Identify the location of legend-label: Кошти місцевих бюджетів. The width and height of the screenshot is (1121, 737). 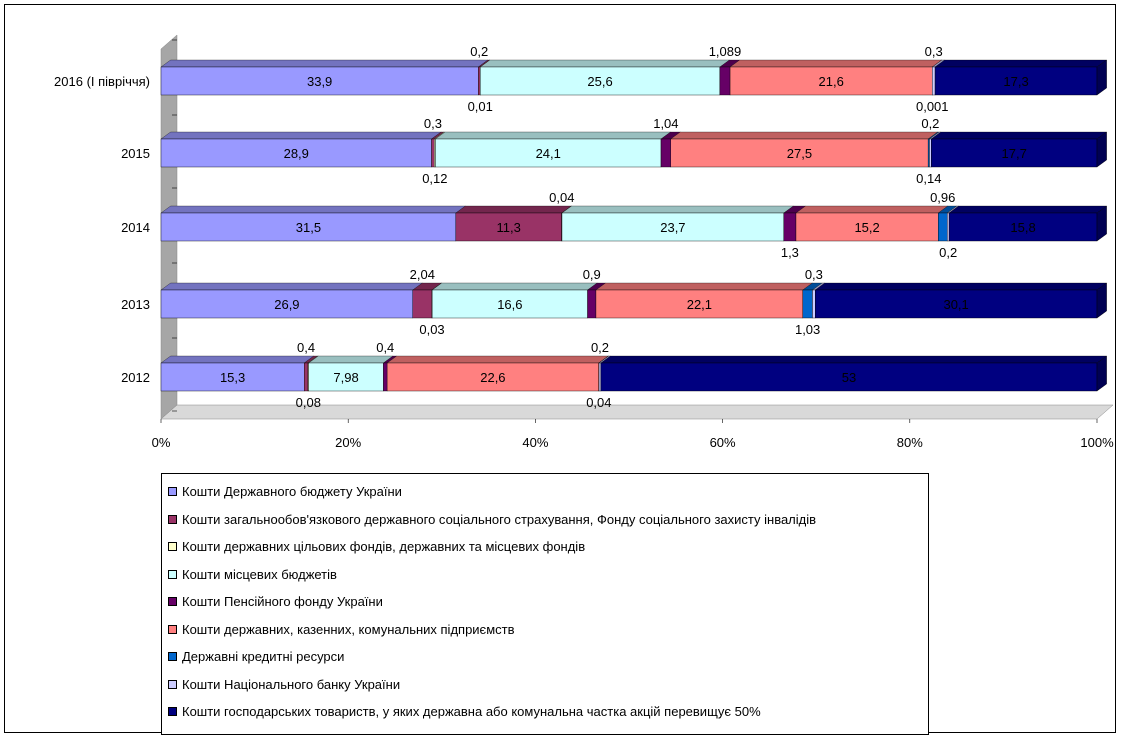
(259, 574).